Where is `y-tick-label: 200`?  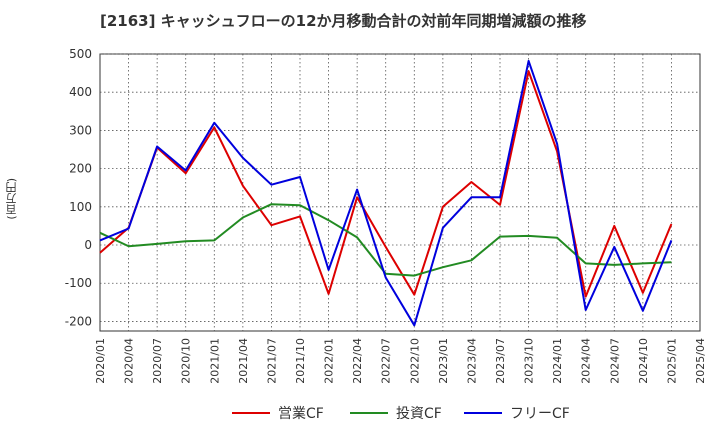 y-tick-label: 200 is located at coordinates (80, 169).